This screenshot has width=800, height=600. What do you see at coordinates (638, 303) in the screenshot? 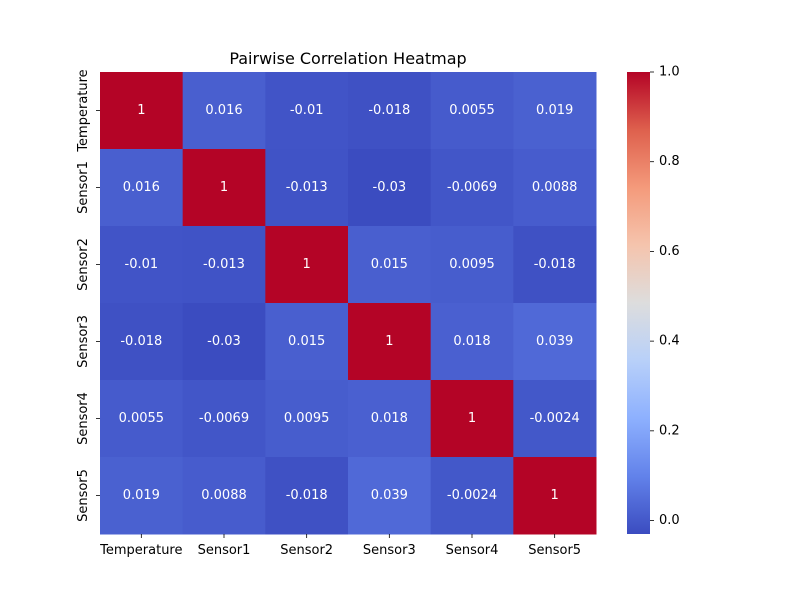
I see `colorbar-gradient` at bounding box center [638, 303].